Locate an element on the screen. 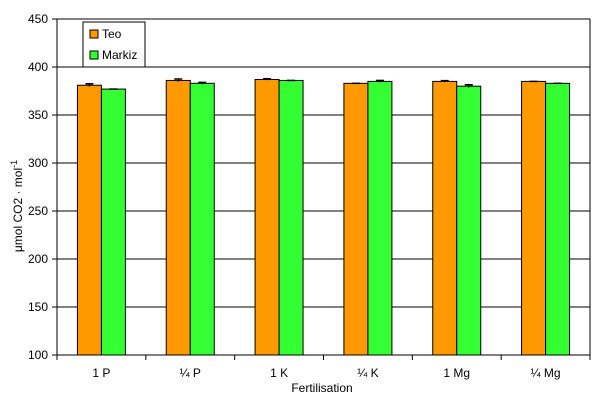 The image size is (598, 404). y-axis-title-main: μmol CO2 · mol is located at coordinates (18, 210).